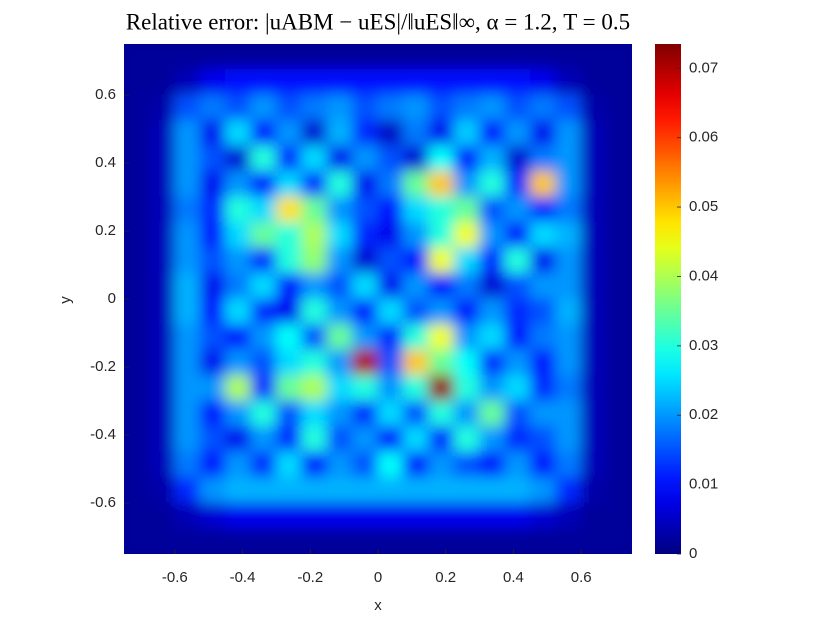 This screenshot has width=830, height=624. I want to click on x-axis-label: x, so click(378, 605).